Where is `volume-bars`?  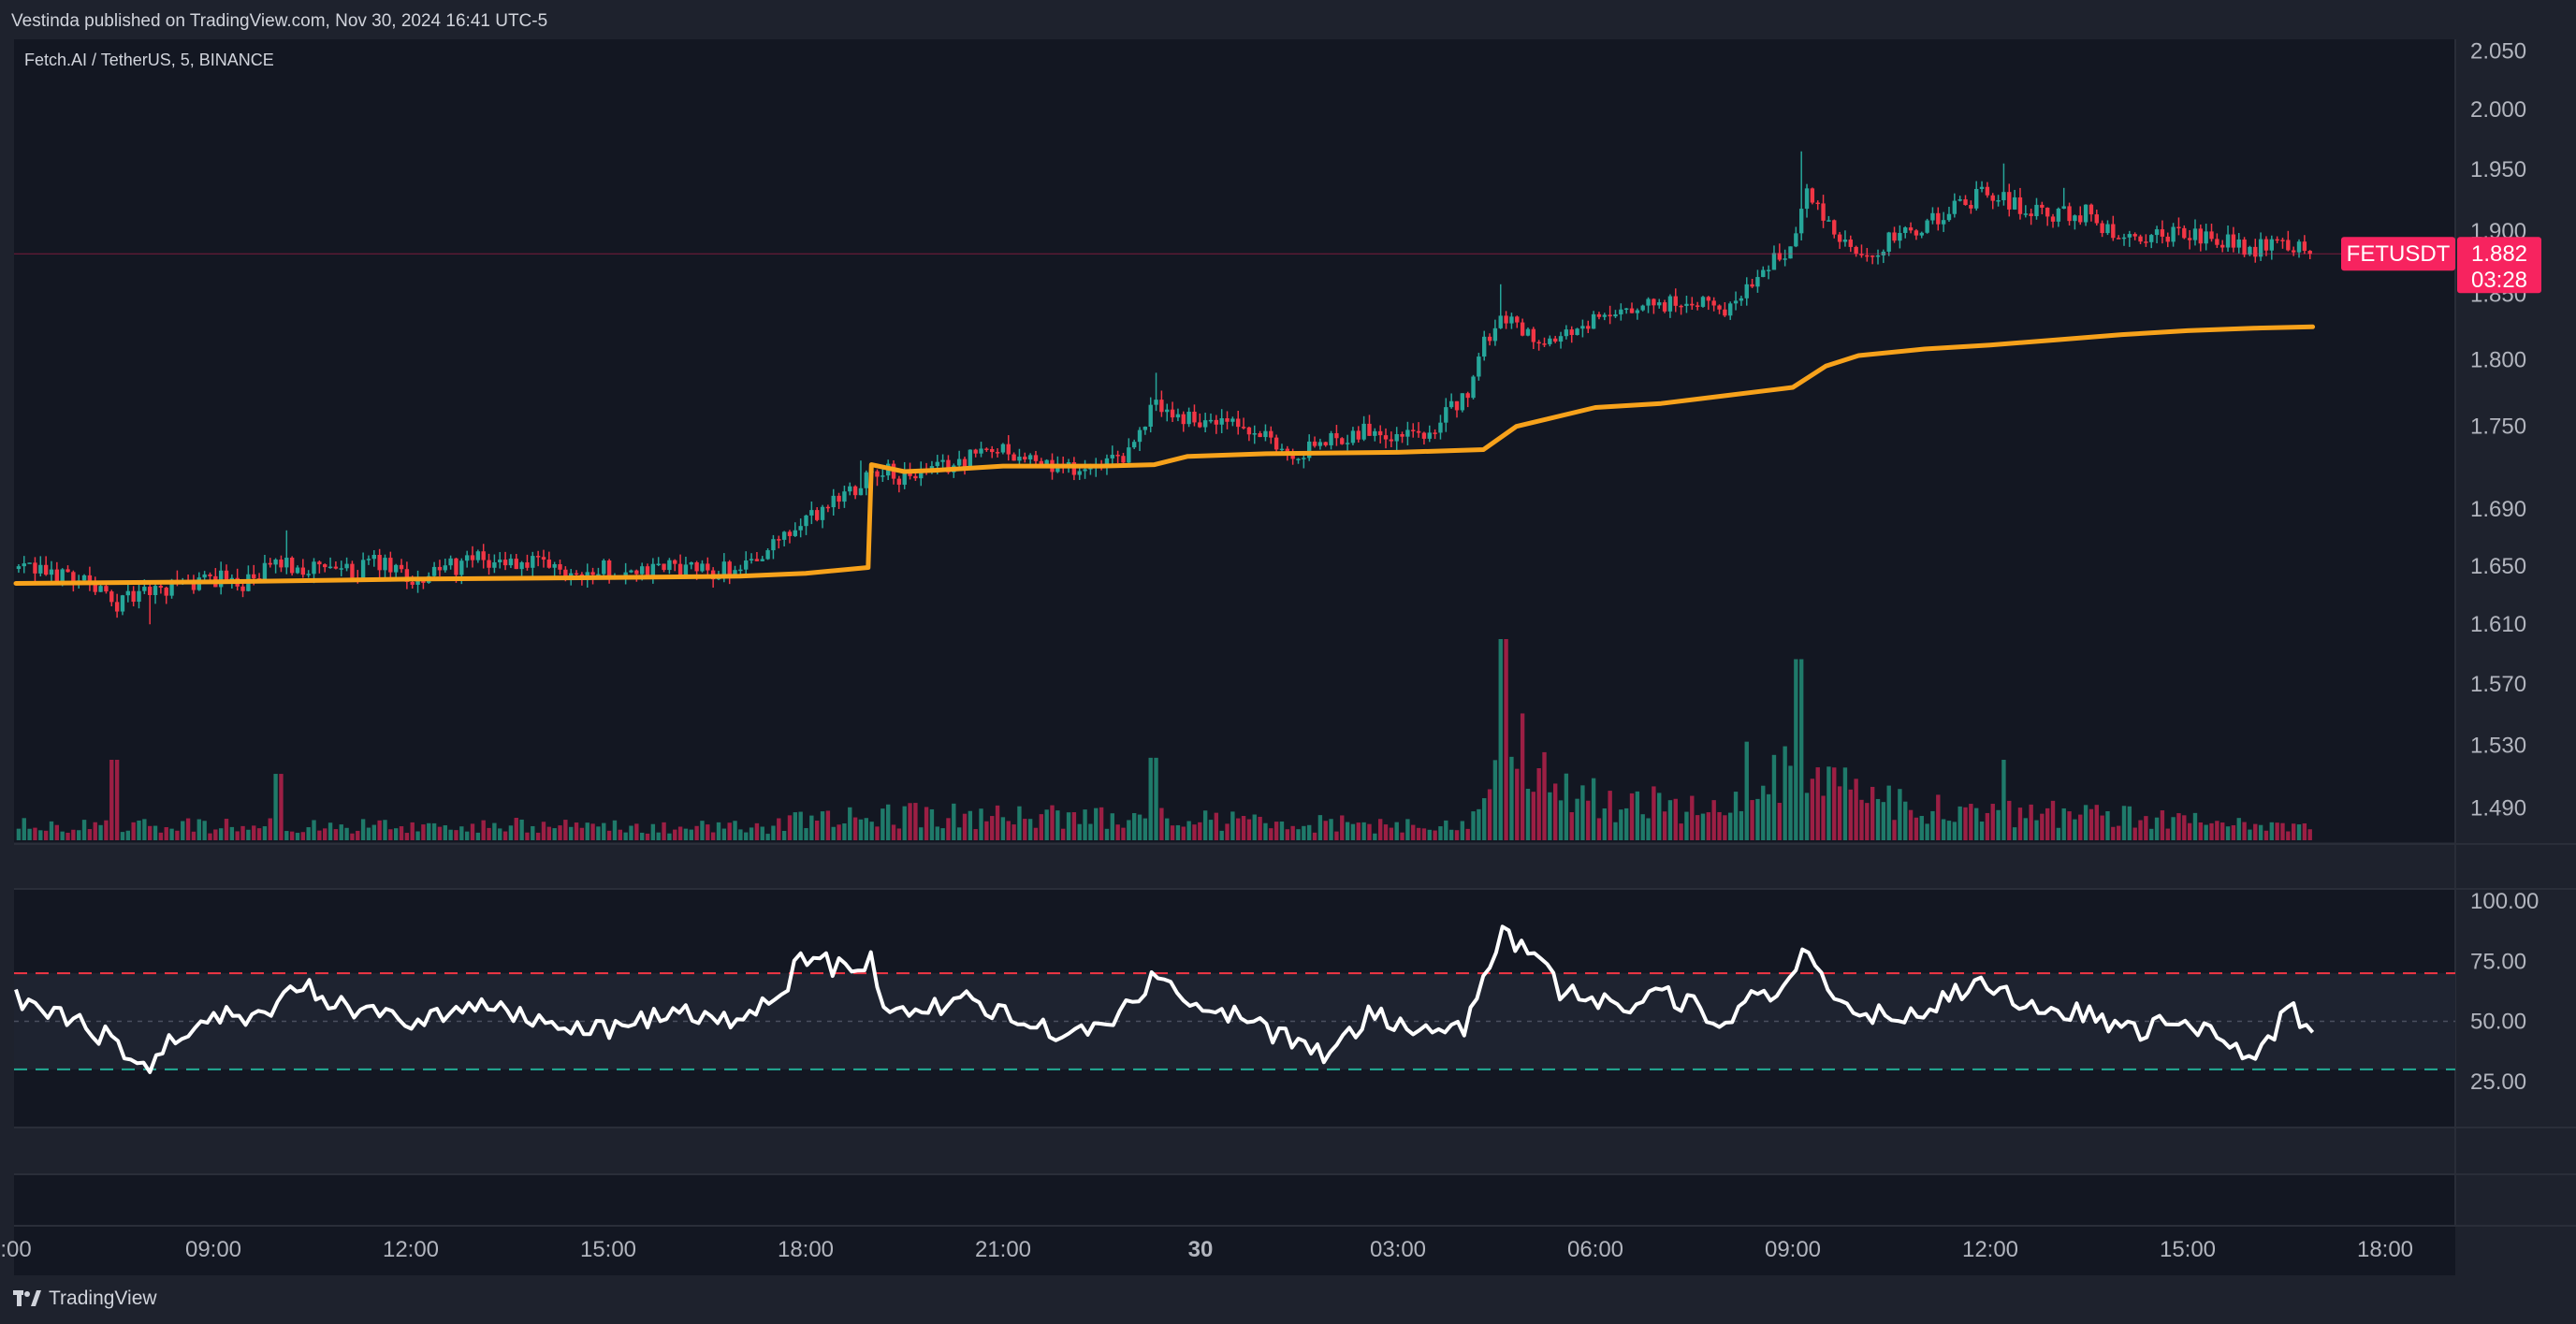
volume-bars is located at coordinates (1164, 739).